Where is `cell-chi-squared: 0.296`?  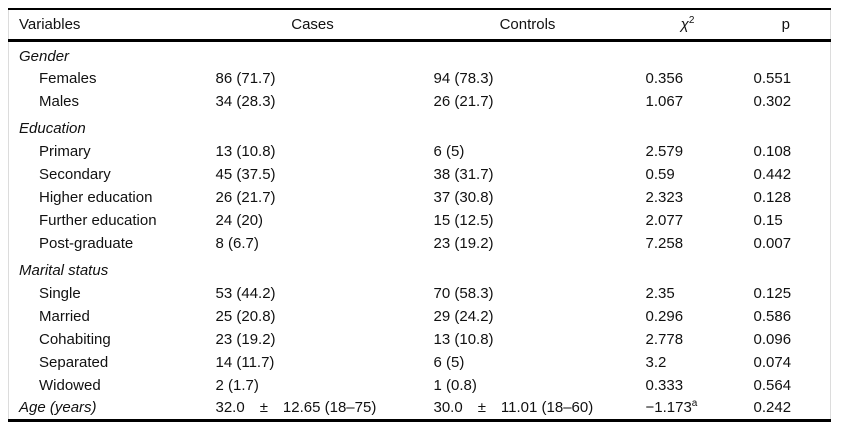
cell-chi-squared: 0.296 is located at coordinates (664, 316).